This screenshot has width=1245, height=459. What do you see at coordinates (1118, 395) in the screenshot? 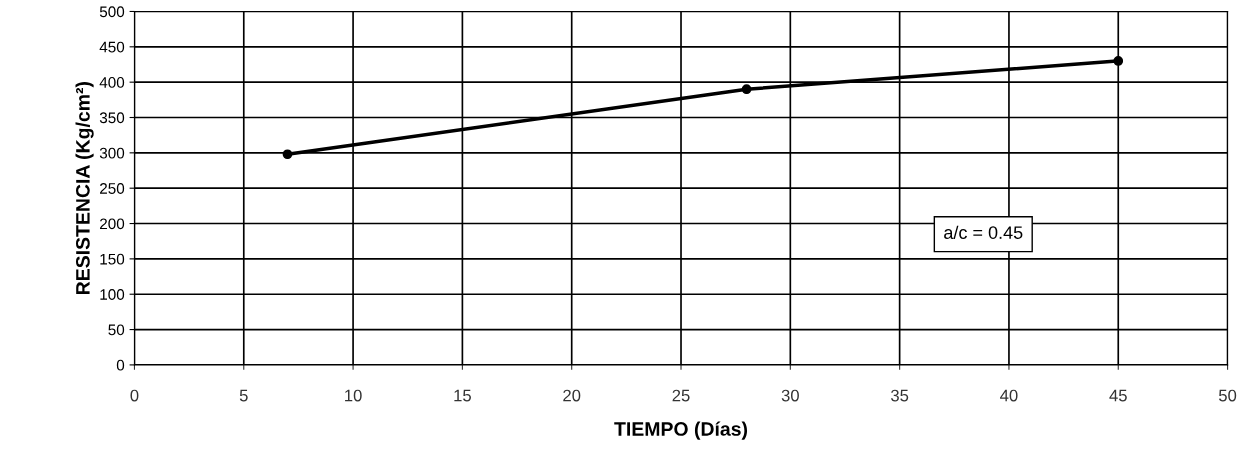
I see `x-tick-label: 45` at bounding box center [1118, 395].